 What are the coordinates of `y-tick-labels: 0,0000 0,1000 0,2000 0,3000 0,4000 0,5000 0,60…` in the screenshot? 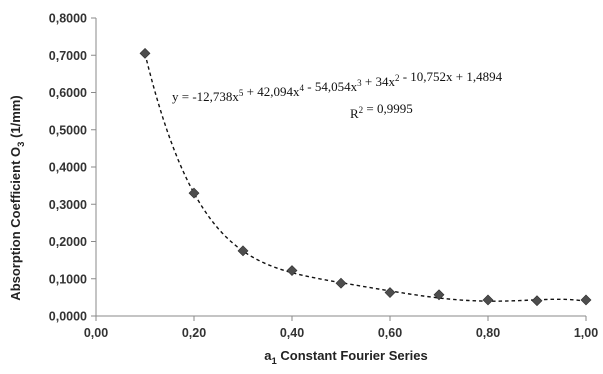 It's located at (68, 168).